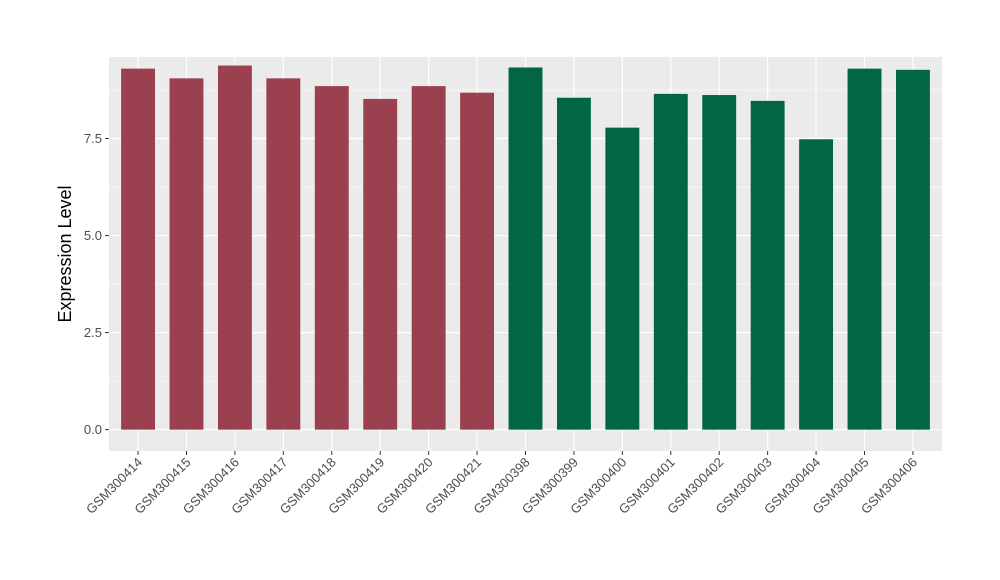 The height and width of the screenshot is (580, 1000). What do you see at coordinates (65, 253) in the screenshot?
I see `y-axis-title: Expression Level` at bounding box center [65, 253].